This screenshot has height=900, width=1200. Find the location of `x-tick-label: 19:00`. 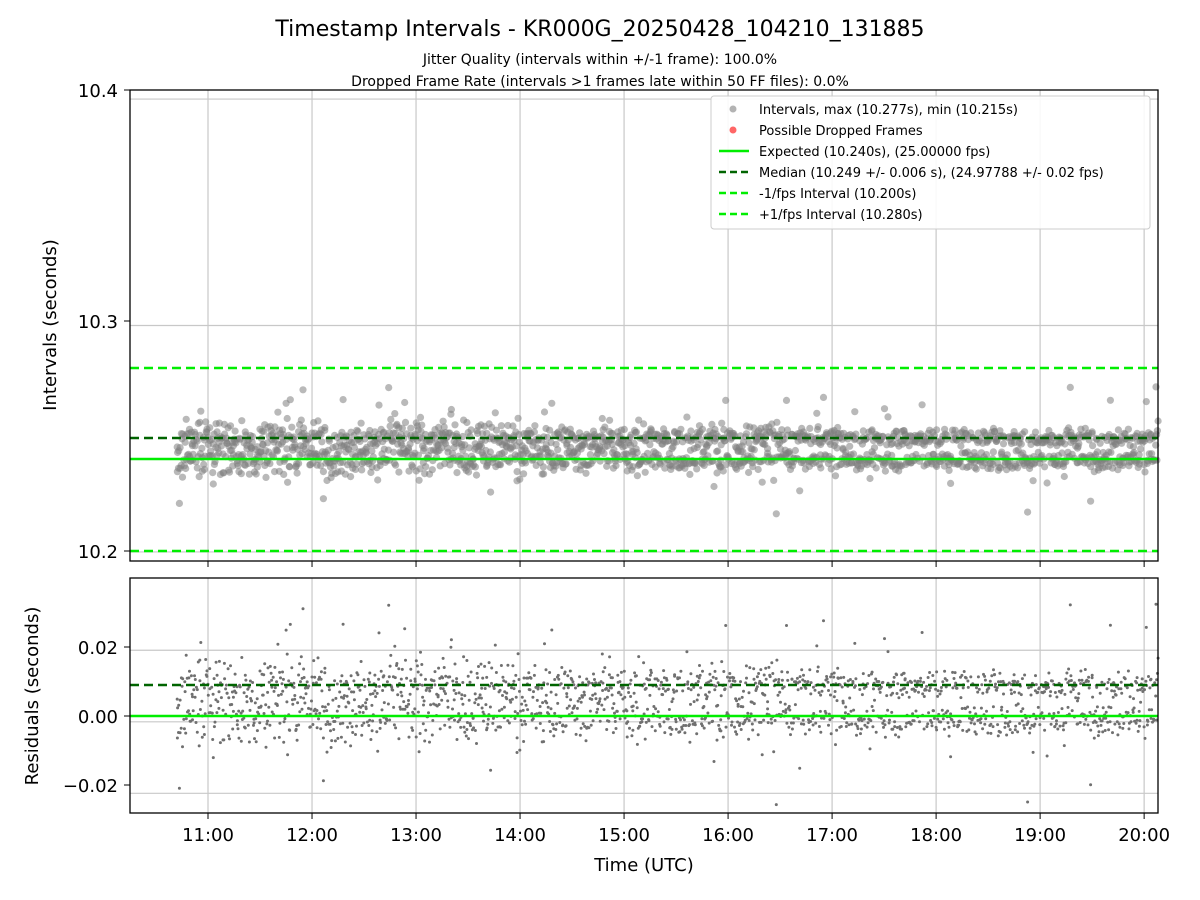

x-tick-label: 19:00 is located at coordinates (1040, 835).